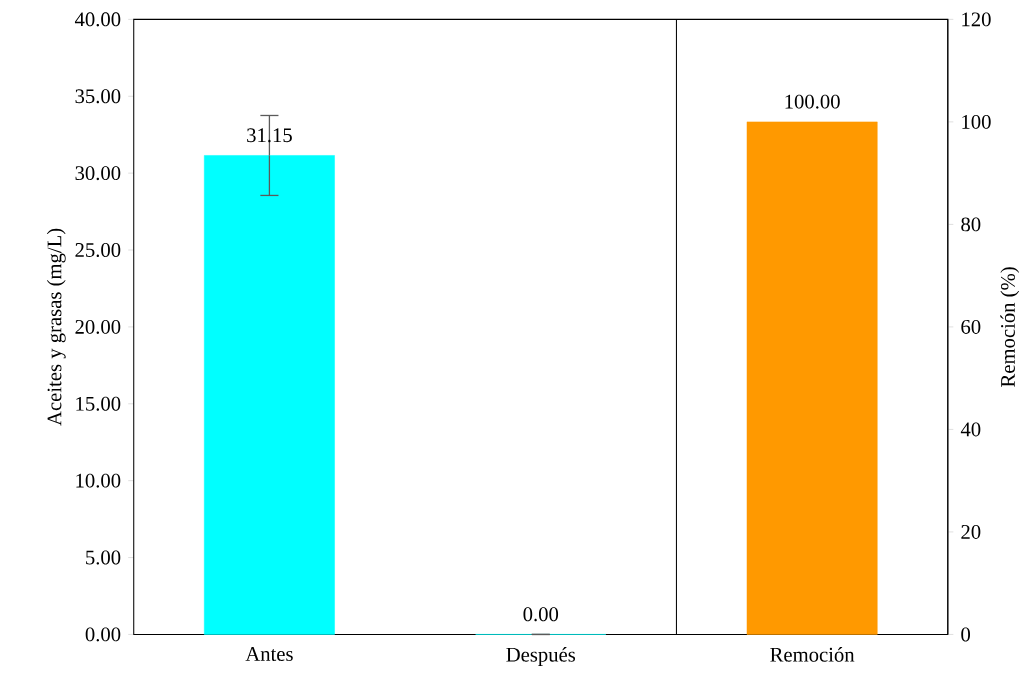  Describe the element at coordinates (98, 249) in the screenshot. I see `y-tick-label: 25.00` at that location.